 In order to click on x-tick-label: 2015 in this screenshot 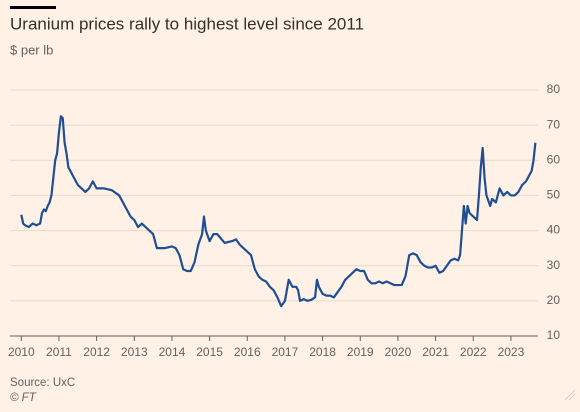, I will do `click(209, 352)`.